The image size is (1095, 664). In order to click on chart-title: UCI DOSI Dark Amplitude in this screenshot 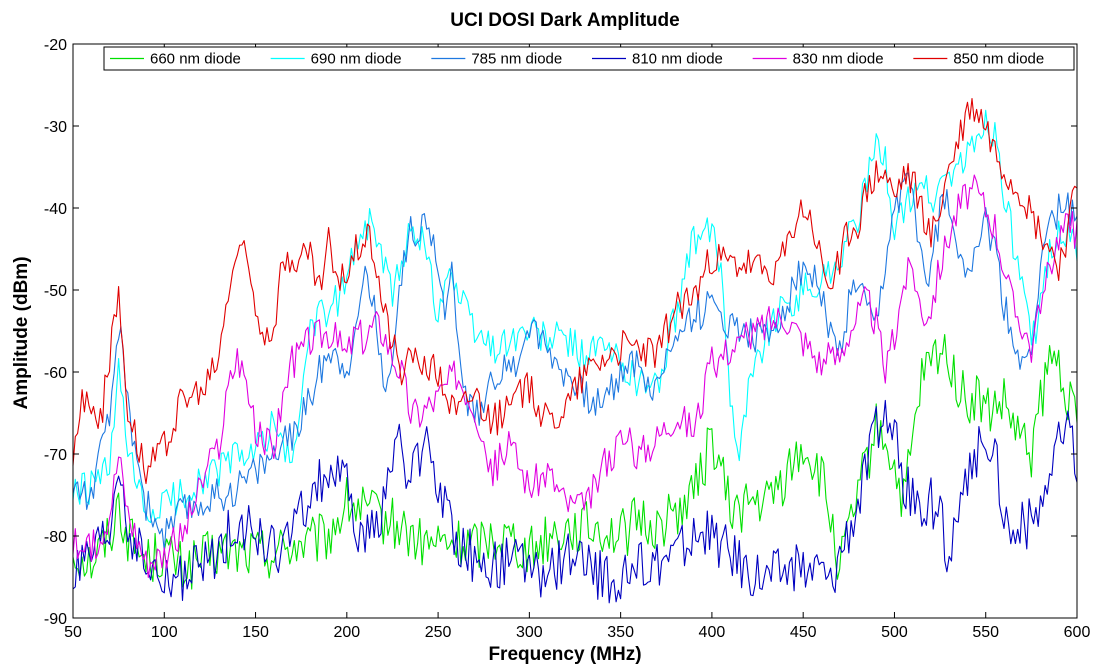, I will do `click(564, 20)`.